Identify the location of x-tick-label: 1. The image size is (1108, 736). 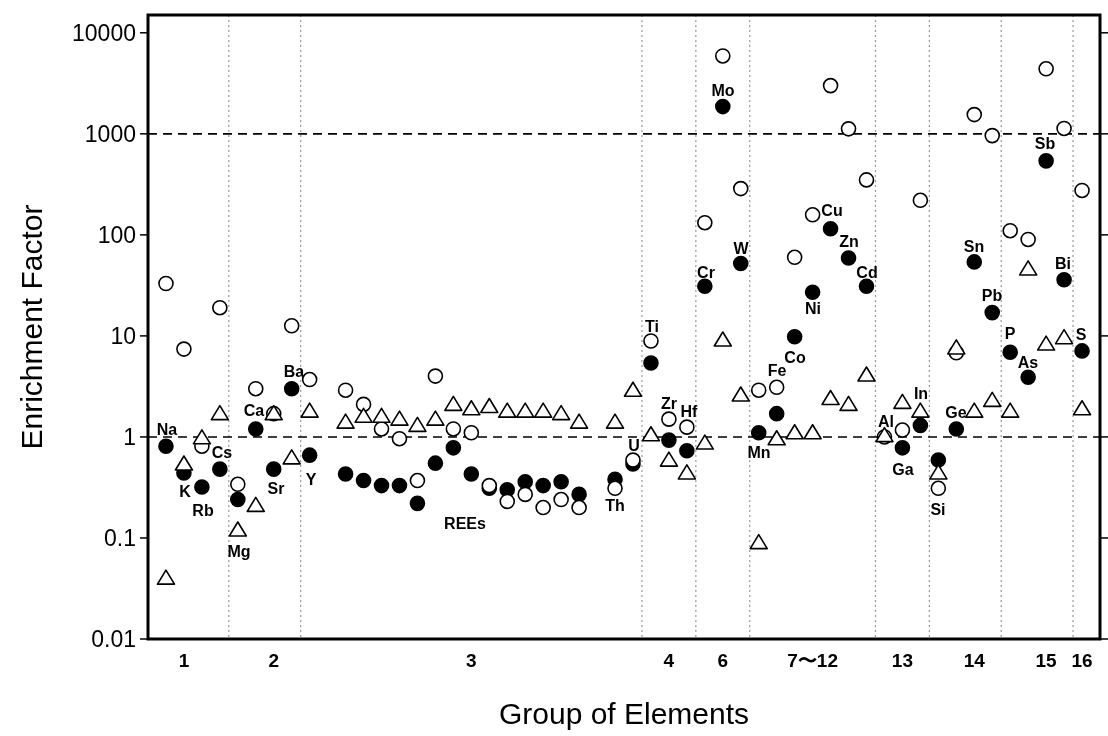
(184, 660).